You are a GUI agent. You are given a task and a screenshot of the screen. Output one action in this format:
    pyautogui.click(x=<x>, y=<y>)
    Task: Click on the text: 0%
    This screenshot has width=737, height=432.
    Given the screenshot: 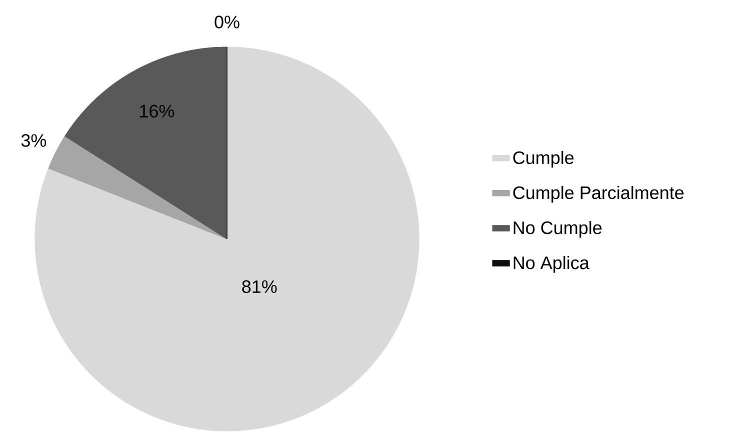 What is the action you would take?
    pyautogui.click(x=227, y=22)
    